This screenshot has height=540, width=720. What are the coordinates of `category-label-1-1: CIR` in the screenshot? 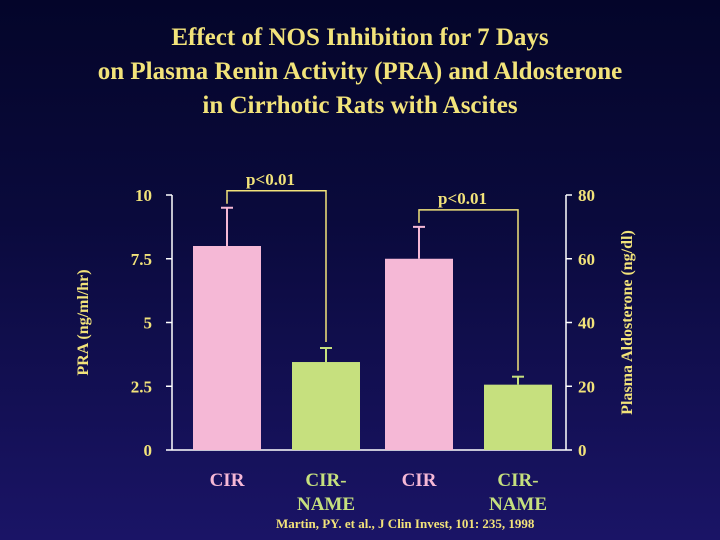 It's located at (227, 480).